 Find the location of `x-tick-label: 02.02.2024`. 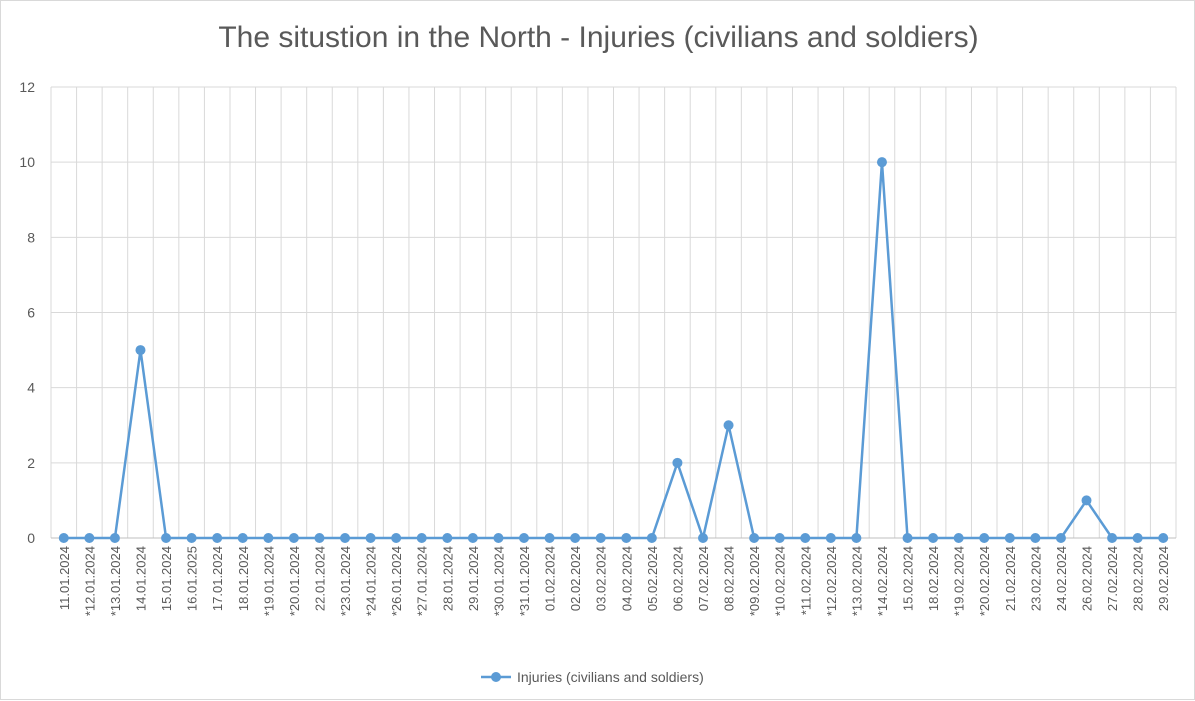

x-tick-label: 02.02.2024 is located at coordinates (575, 578).